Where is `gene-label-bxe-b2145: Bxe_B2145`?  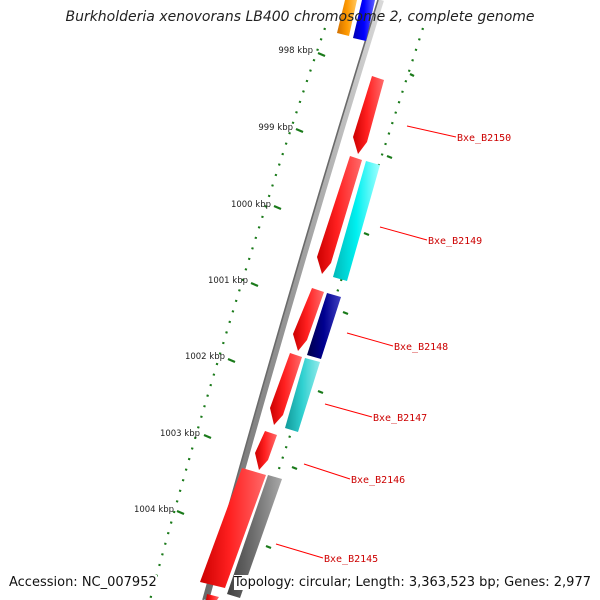 gene-label-bxe-b2145: Bxe_B2145 is located at coordinates (351, 559).